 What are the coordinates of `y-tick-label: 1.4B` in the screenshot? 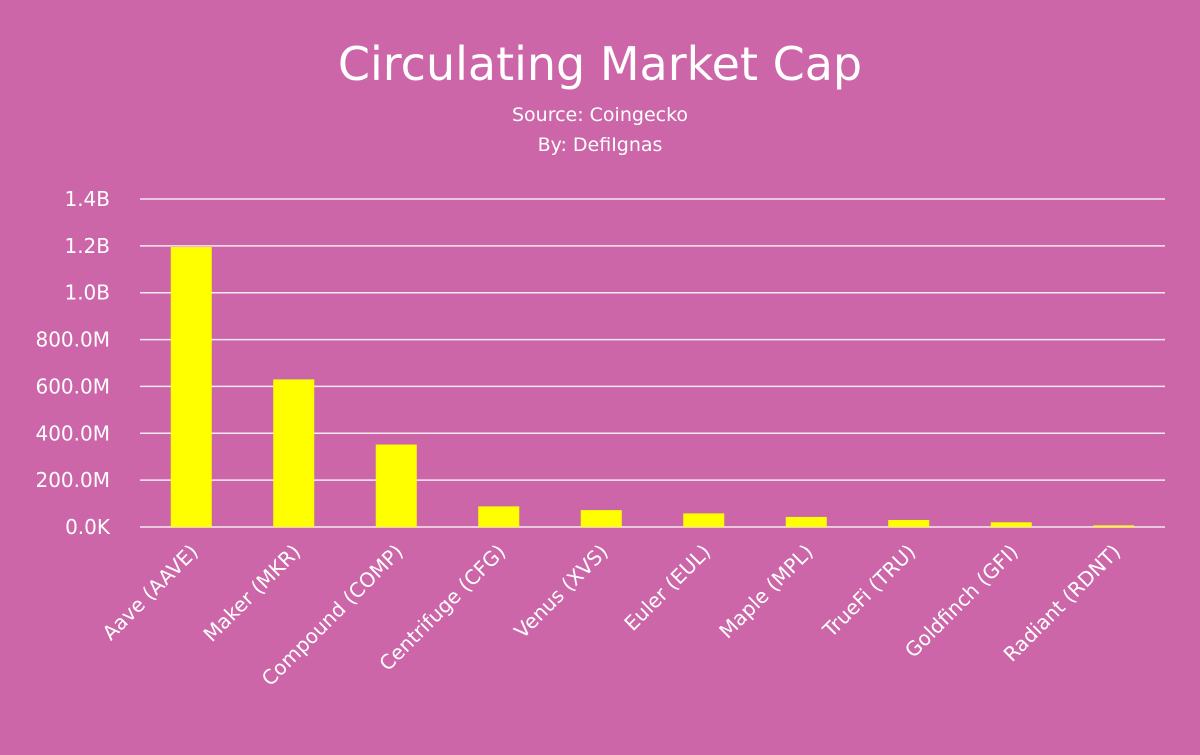 It's located at (87, 199).